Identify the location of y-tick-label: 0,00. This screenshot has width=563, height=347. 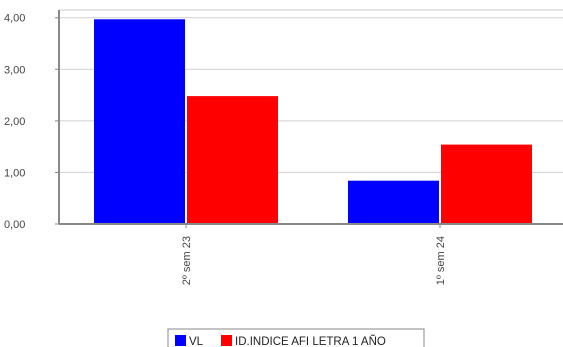
(14, 225).